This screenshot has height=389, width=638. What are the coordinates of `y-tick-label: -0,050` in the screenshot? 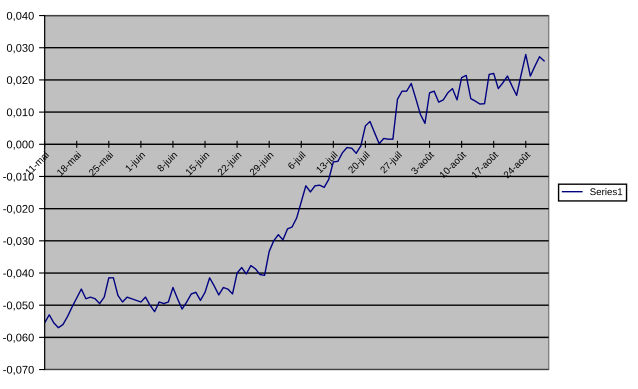 It's located at (18, 306).